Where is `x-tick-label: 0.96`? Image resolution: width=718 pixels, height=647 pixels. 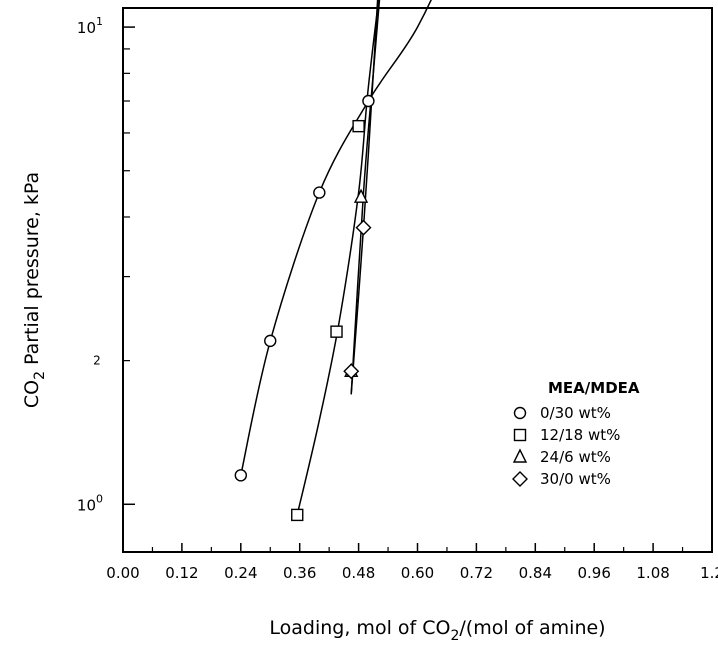
x-tick-label: 0.96 is located at coordinates (593, 573).